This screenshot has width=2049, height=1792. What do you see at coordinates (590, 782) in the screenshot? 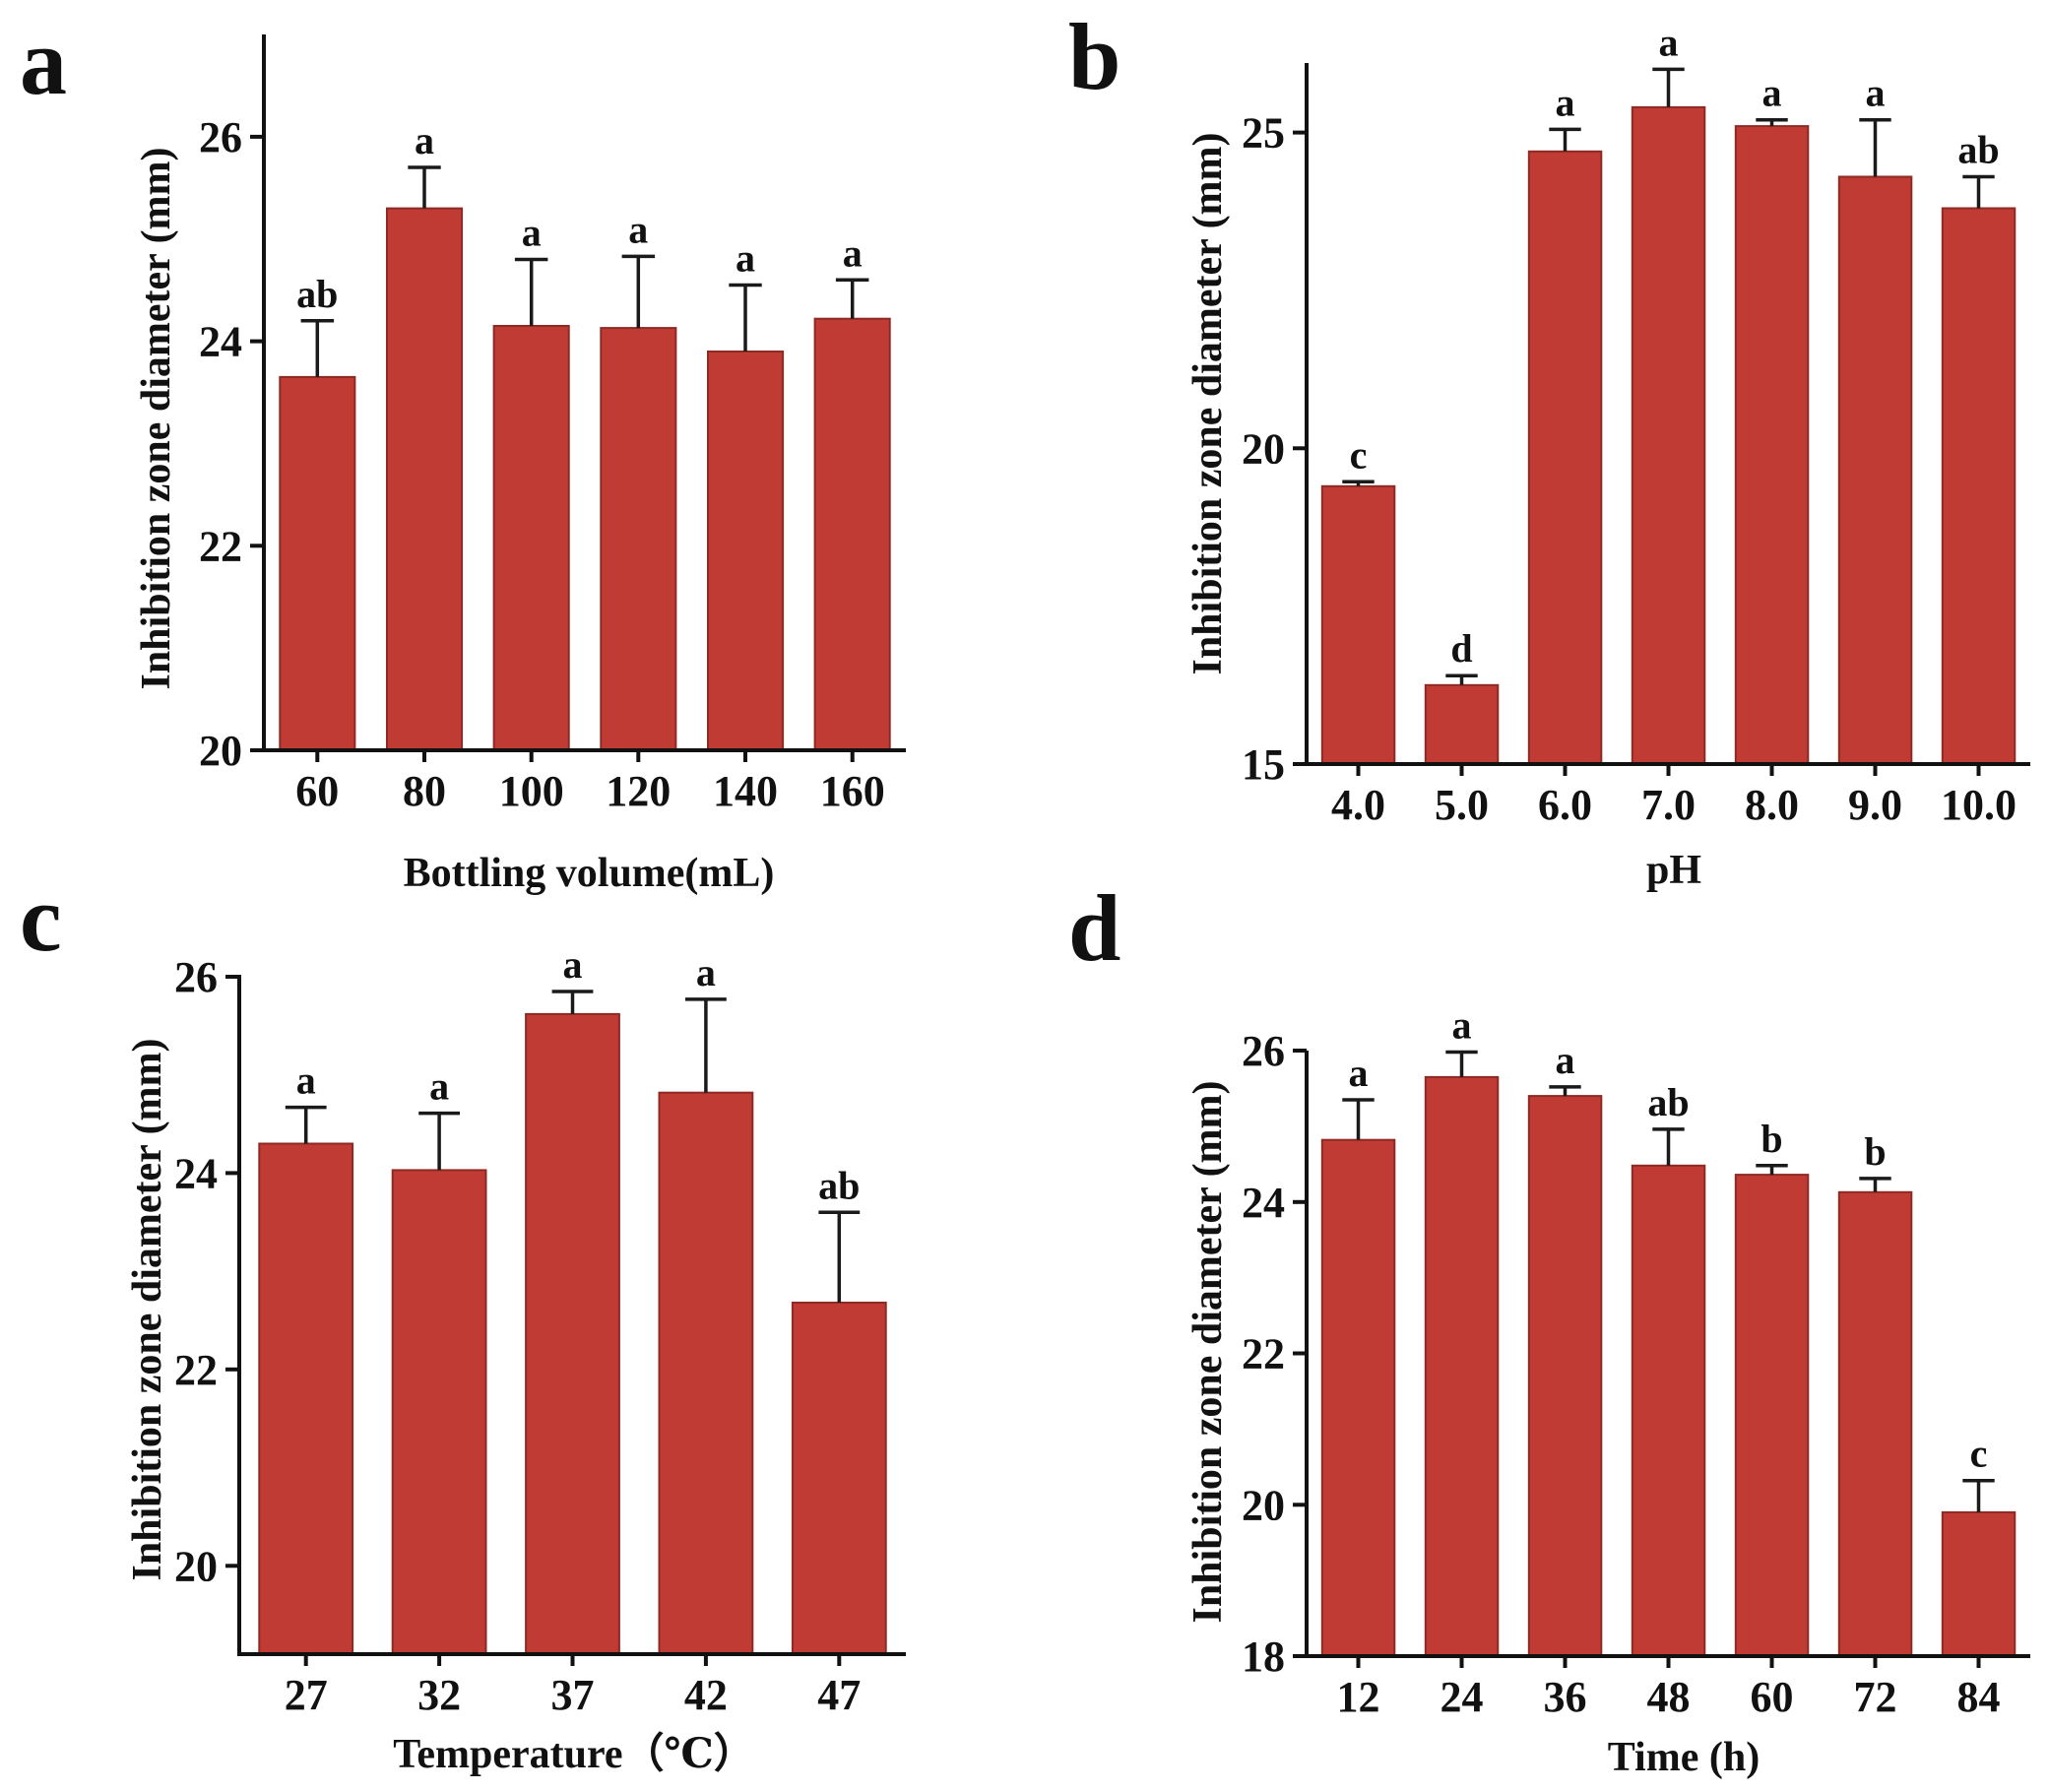
I see `panel-a-x-ticks: 60 80 100 120 140 160` at bounding box center [590, 782].